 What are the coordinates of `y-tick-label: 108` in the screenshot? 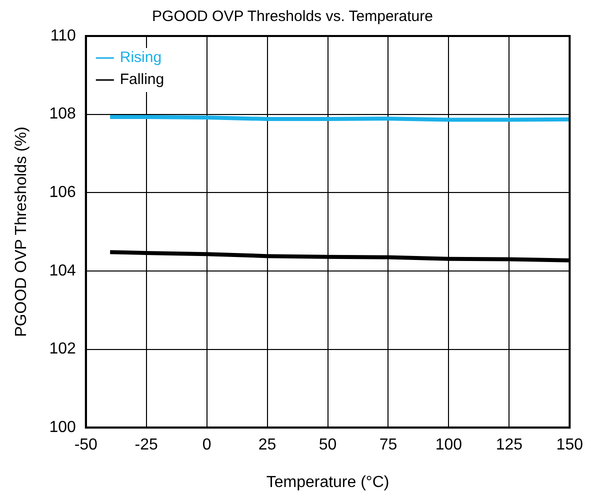 It's located at (62, 114).